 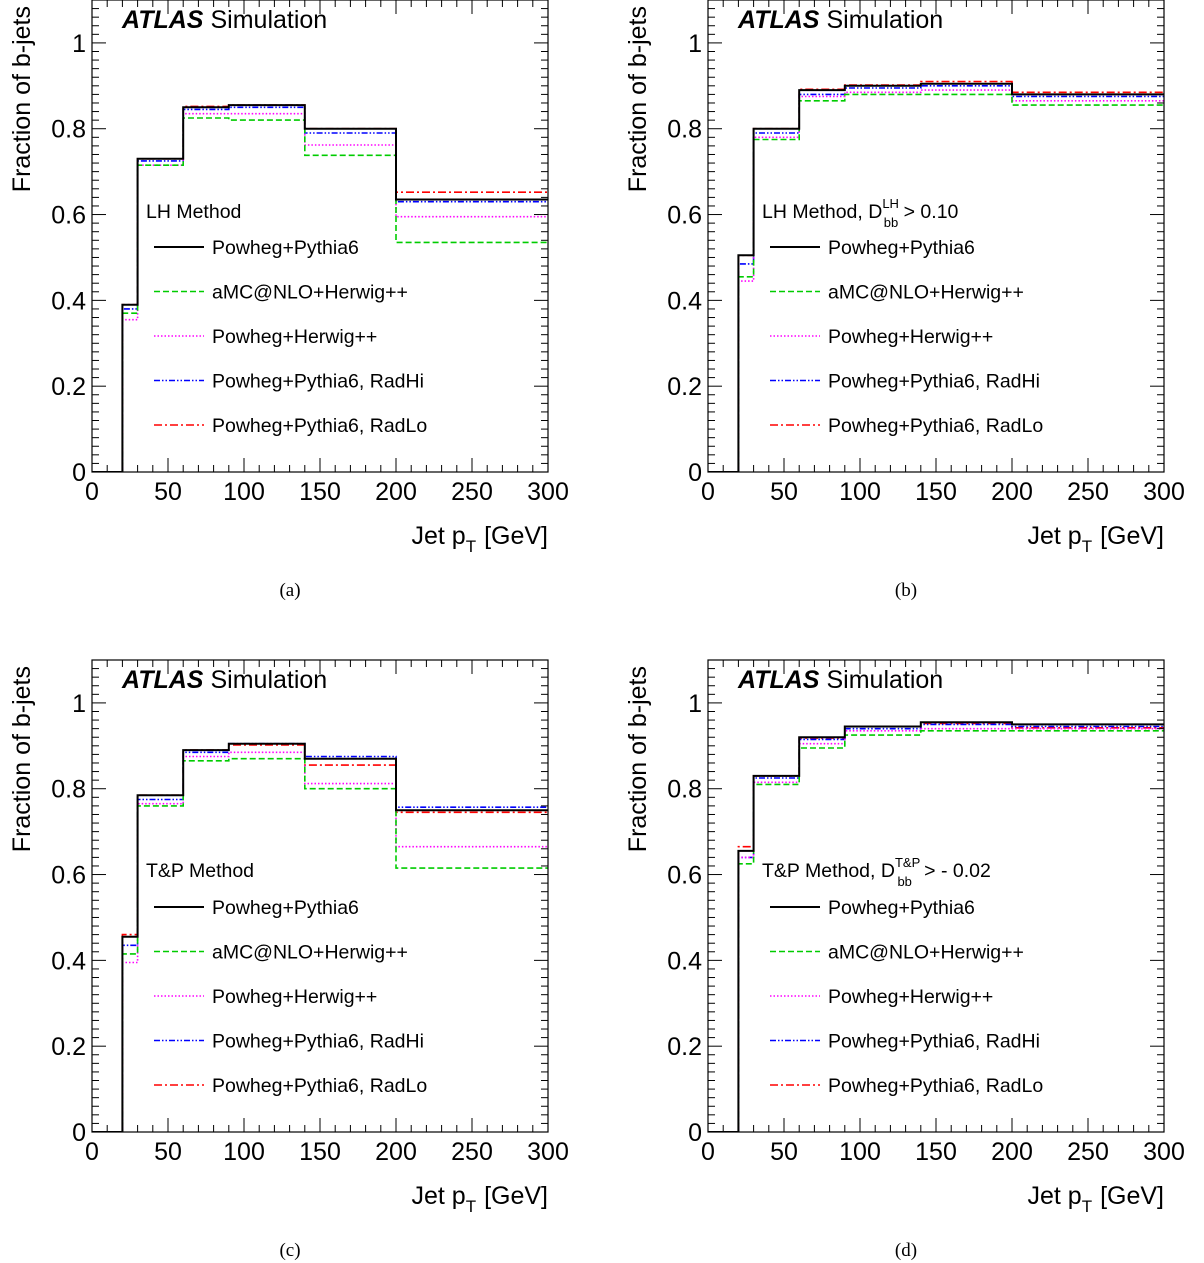 What do you see at coordinates (289, 1250) in the screenshot?
I see `panel-caption: (c)` at bounding box center [289, 1250].